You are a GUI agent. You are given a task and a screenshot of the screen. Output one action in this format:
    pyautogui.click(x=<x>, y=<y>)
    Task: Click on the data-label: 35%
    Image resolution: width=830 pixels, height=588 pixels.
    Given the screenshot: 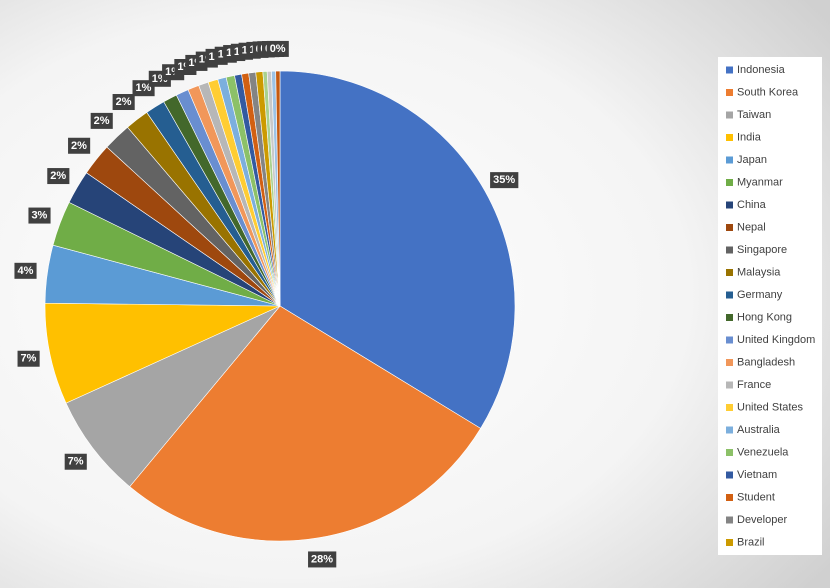 What is the action you would take?
    pyautogui.click(x=504, y=180)
    